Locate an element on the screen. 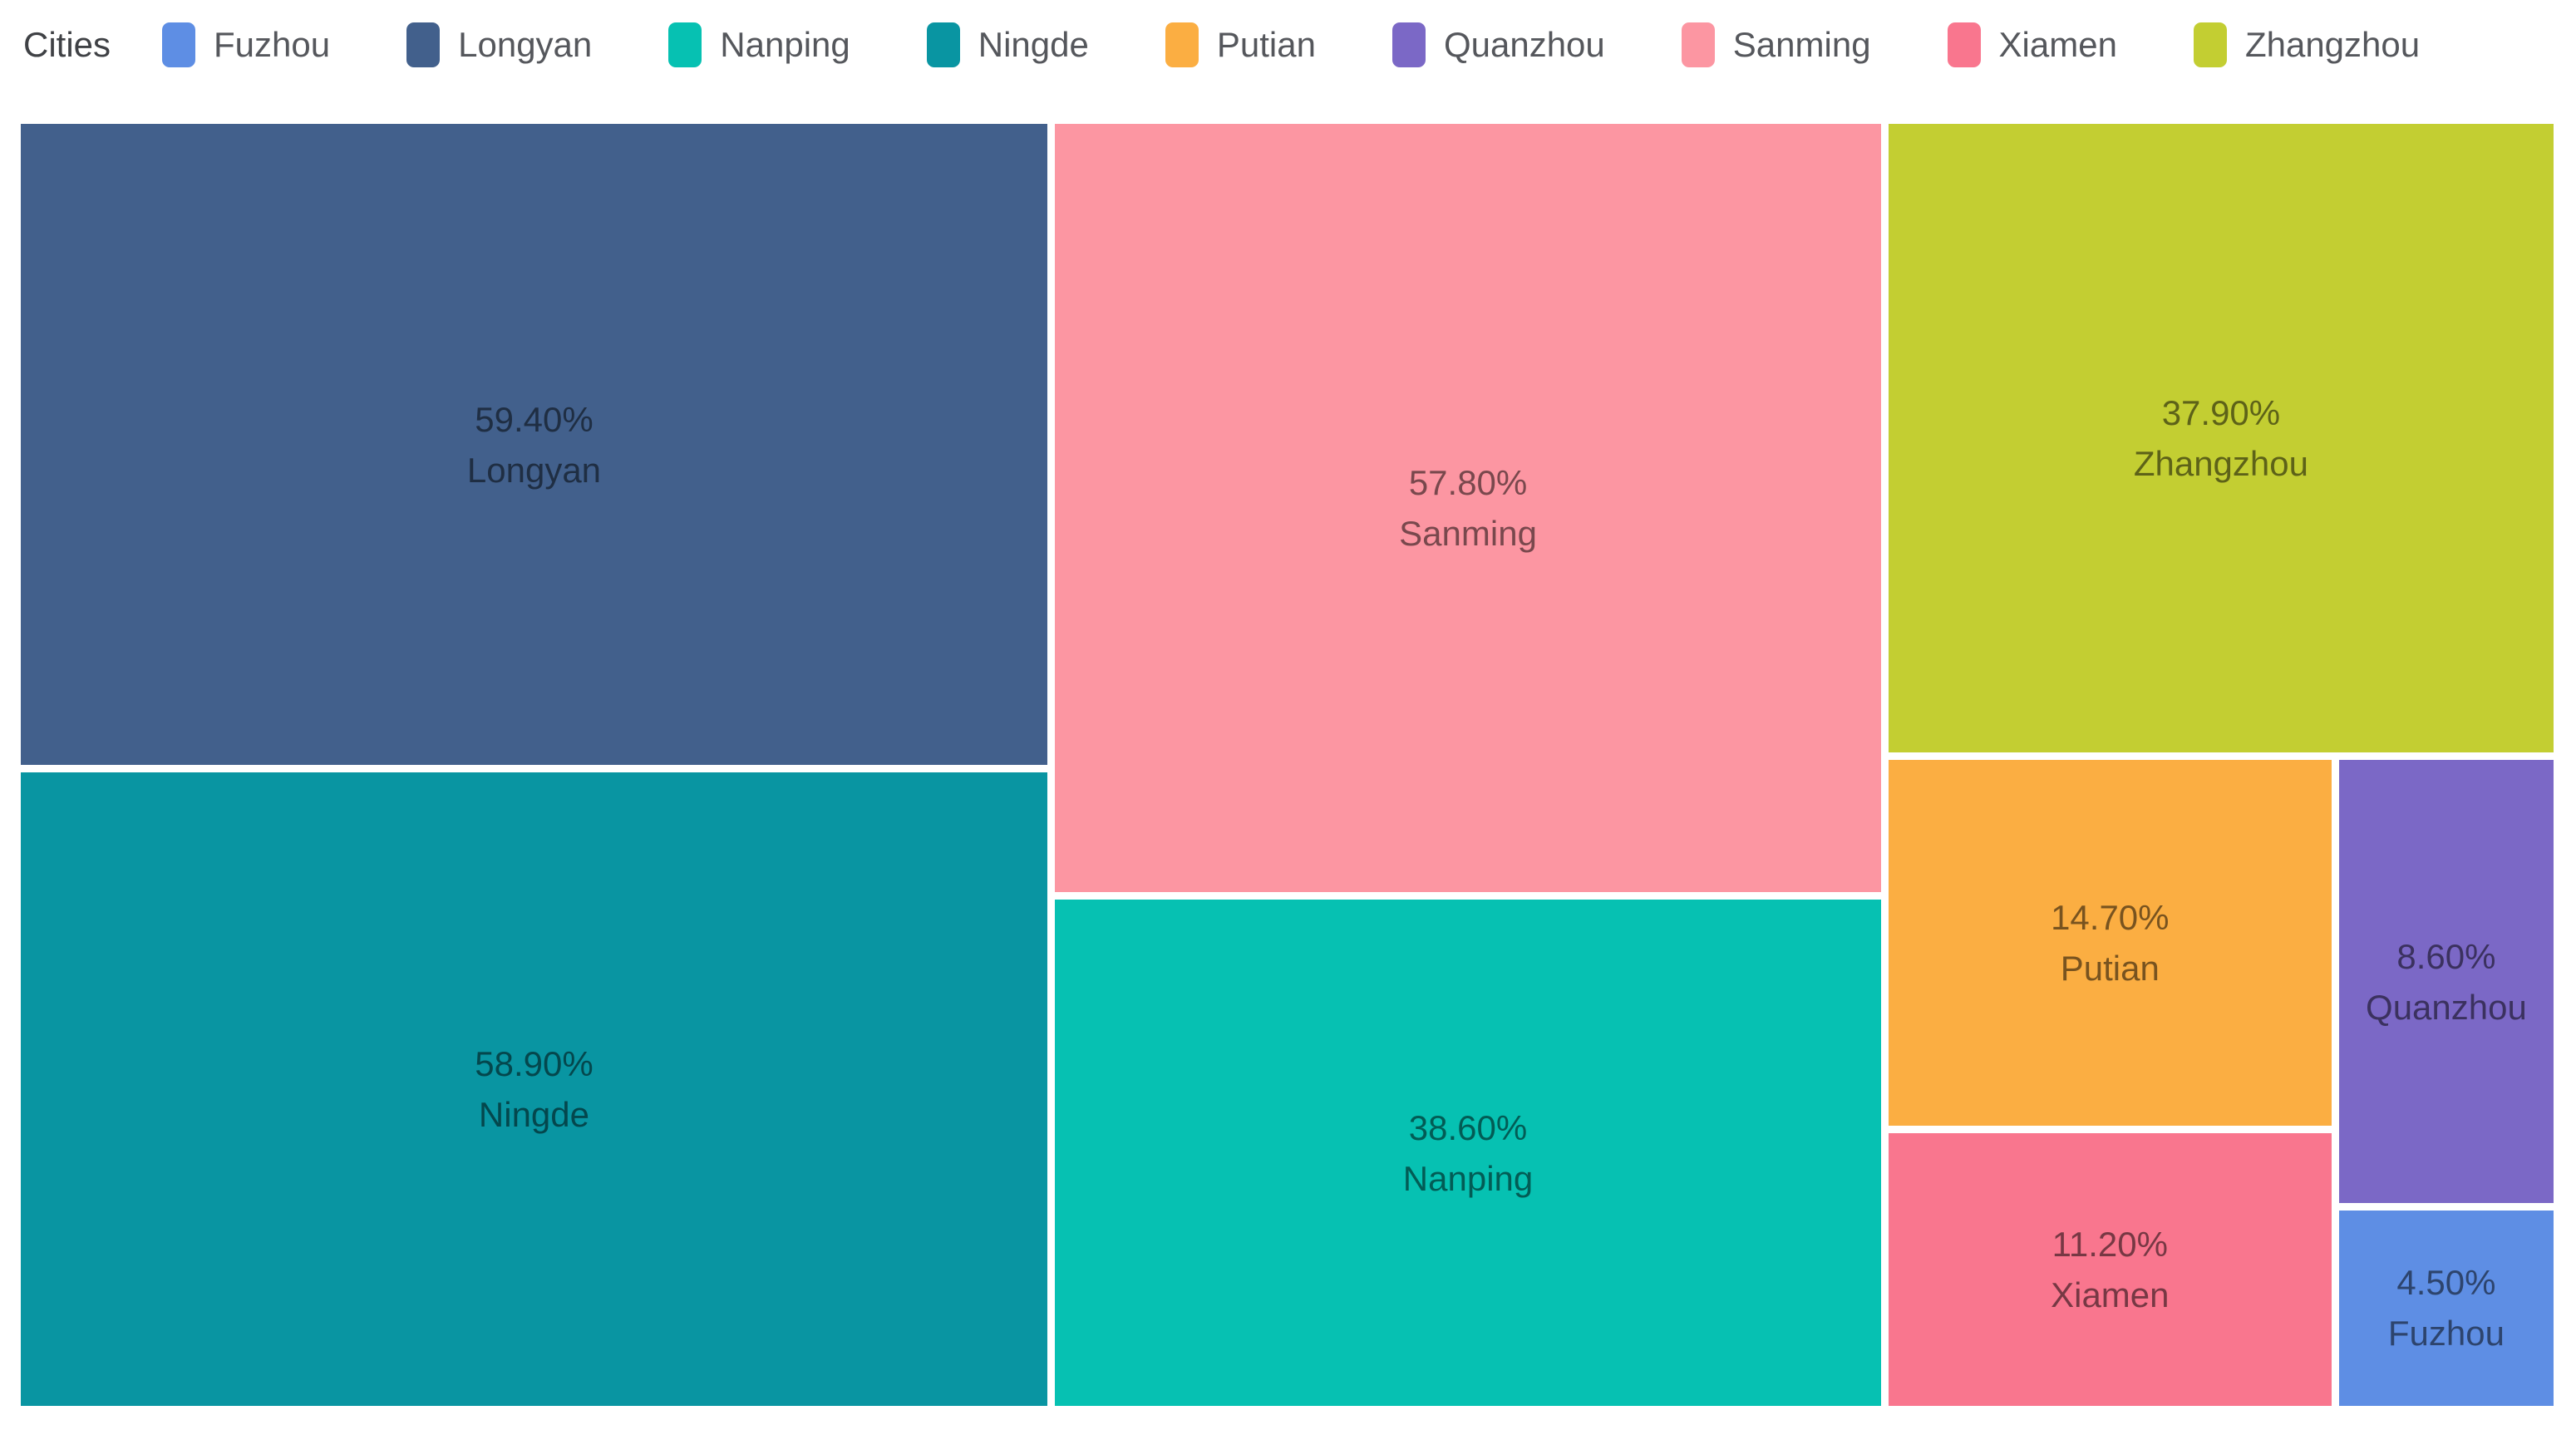 The height and width of the screenshot is (1430, 2576). legend-item-putian: Putian is located at coordinates (1240, 44).